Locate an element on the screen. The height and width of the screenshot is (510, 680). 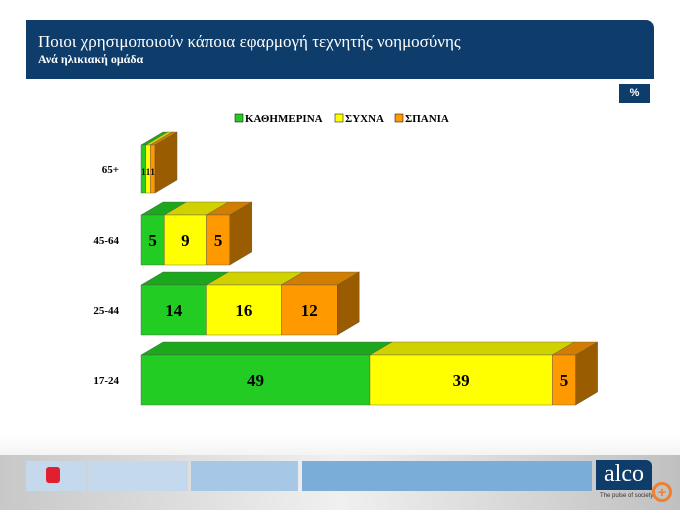
alco-tagline: The pulse of society is located at coordinates (627, 496).